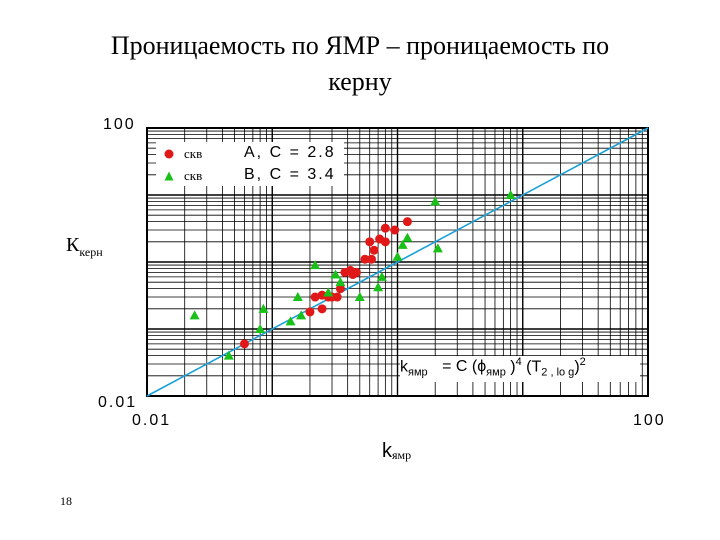 Image resolution: width=720 pixels, height=540 pixels. Describe the element at coordinates (582, 362) in the screenshot. I see `formula-pow2: 2` at that location.